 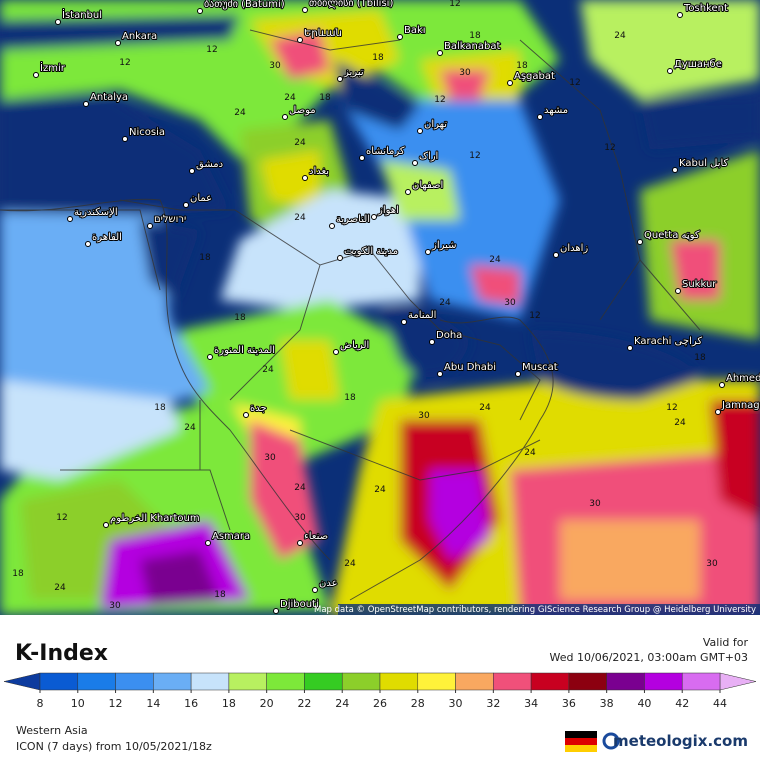 I want to click on colorbar-tick-label: 20, so click(x=267, y=703).